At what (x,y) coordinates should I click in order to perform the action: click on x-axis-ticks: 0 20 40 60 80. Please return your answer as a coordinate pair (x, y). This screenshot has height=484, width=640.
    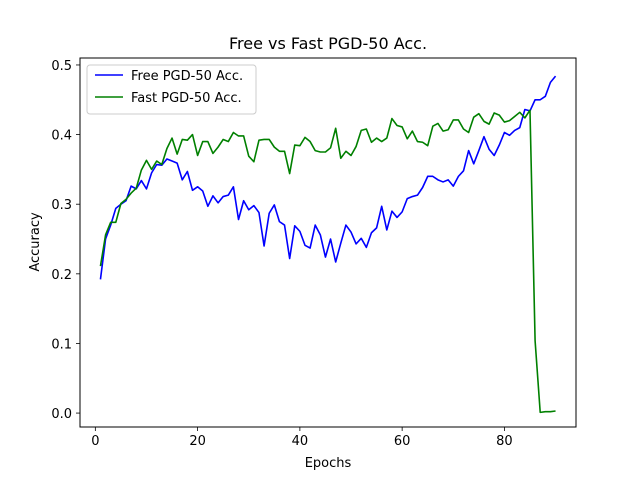
    Looking at the image, I should click on (302, 438).